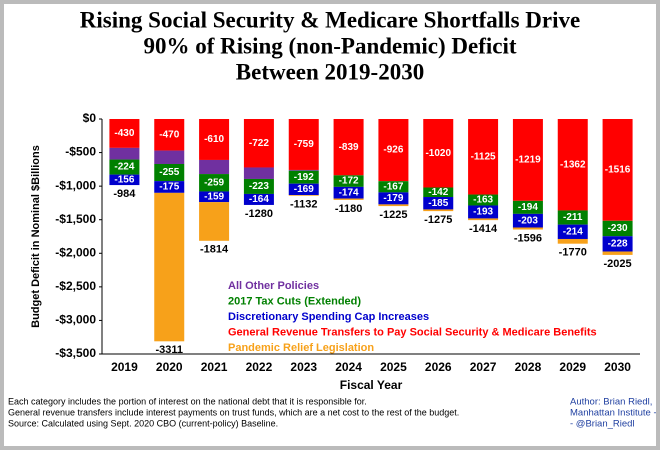 The height and width of the screenshot is (450, 660). I want to click on value-label: -203, so click(528, 220).